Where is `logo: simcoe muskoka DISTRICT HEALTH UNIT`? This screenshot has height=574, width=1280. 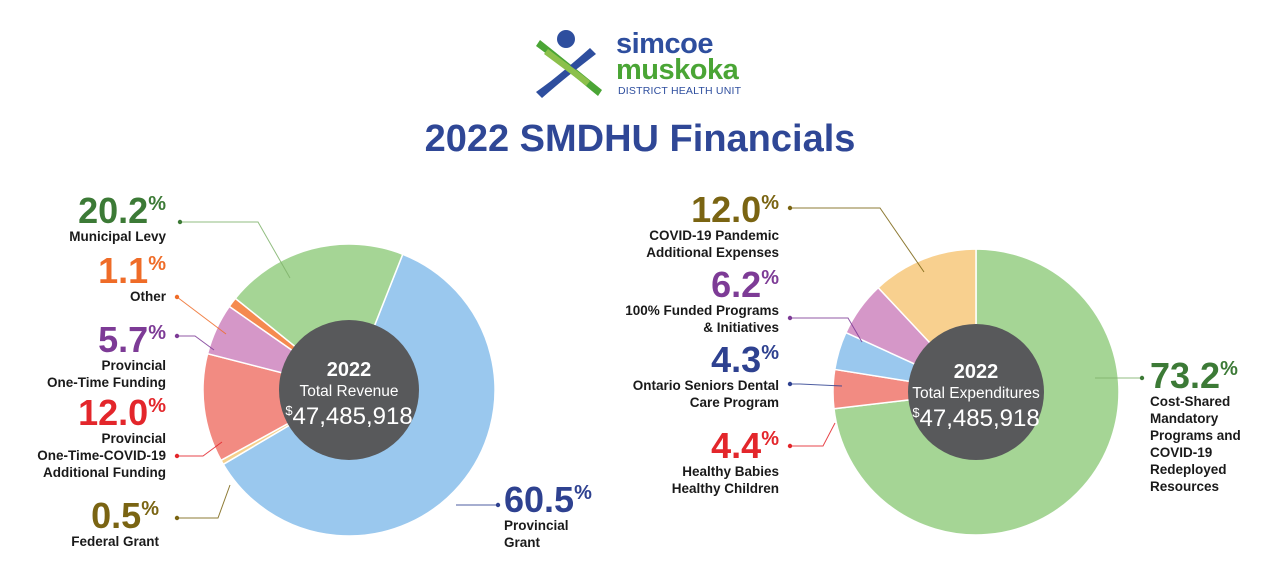
logo: simcoe muskoka DISTRICT HEALTH UNIT is located at coordinates (650, 66).